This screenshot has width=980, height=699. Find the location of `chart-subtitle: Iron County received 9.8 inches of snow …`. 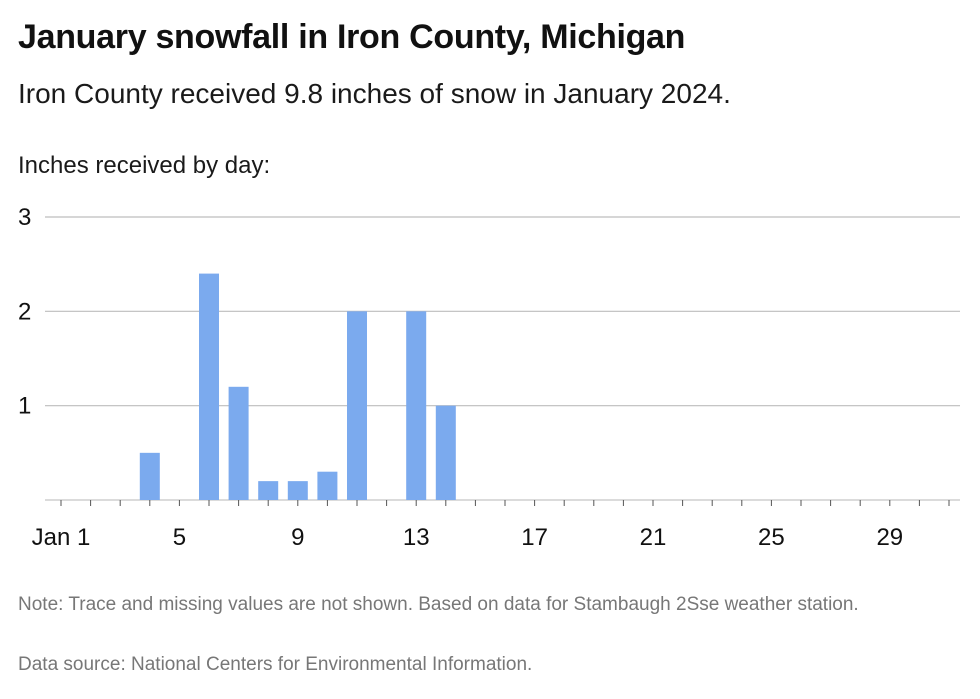

chart-subtitle: Iron County received 9.8 inches of snow … is located at coordinates (374, 93).